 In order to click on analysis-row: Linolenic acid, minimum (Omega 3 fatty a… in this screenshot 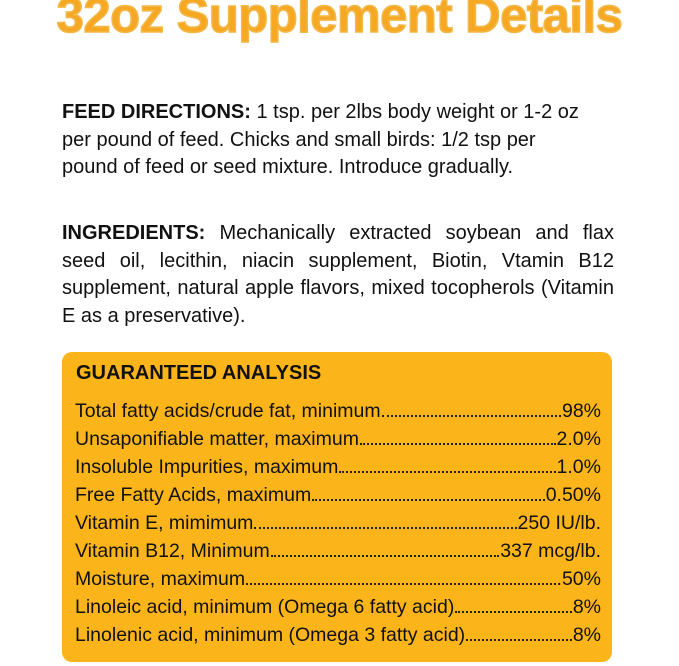, I will do `click(338, 638)`.